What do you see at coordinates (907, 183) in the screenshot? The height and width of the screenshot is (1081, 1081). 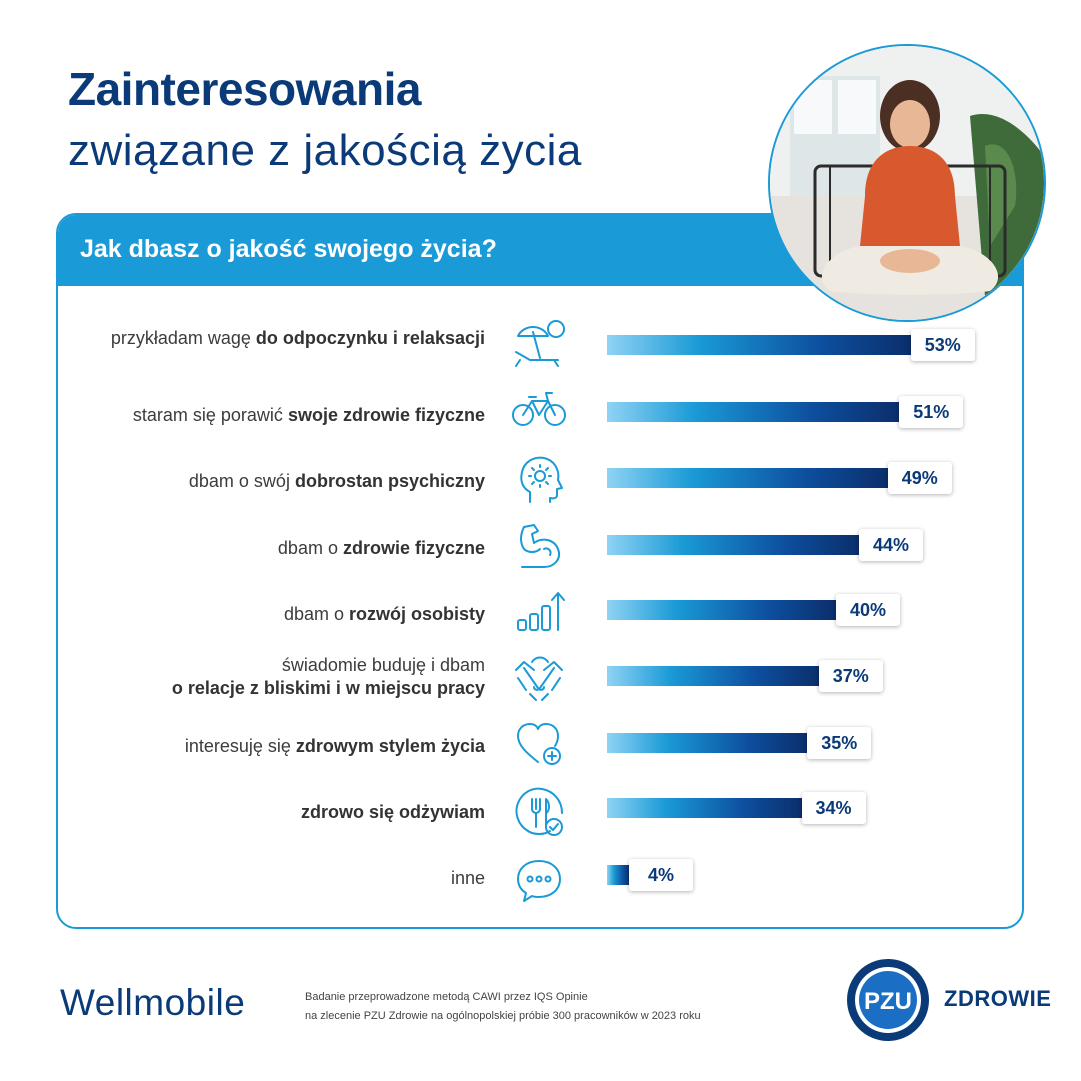 I see `relaxing-woman-photo` at bounding box center [907, 183].